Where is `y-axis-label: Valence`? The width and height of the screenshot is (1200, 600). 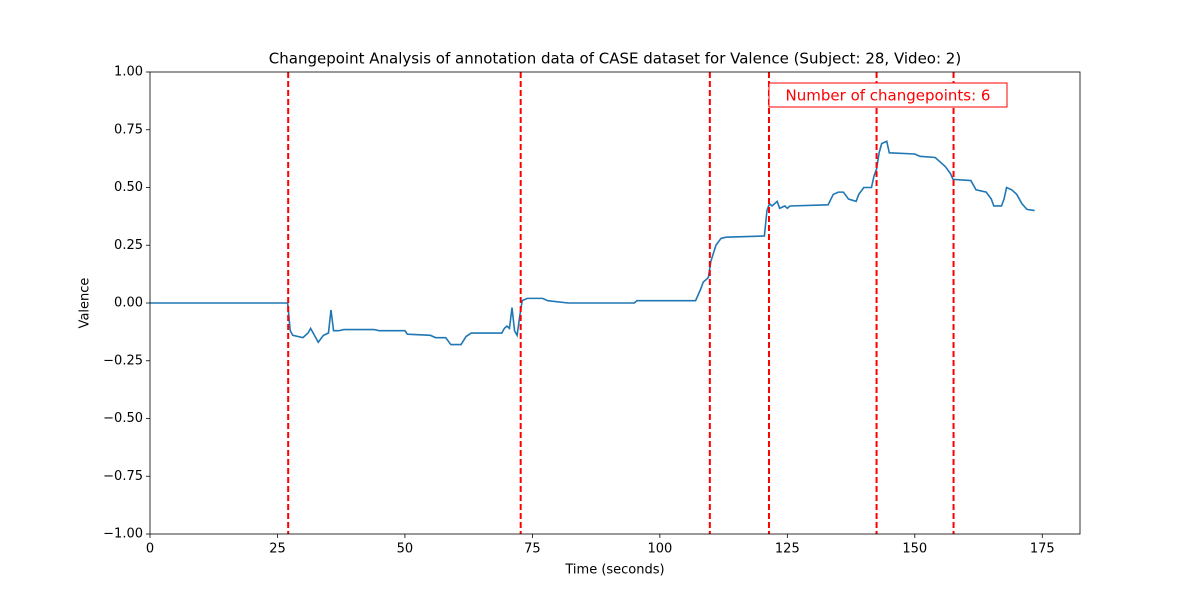 y-axis-label: Valence is located at coordinates (85, 303).